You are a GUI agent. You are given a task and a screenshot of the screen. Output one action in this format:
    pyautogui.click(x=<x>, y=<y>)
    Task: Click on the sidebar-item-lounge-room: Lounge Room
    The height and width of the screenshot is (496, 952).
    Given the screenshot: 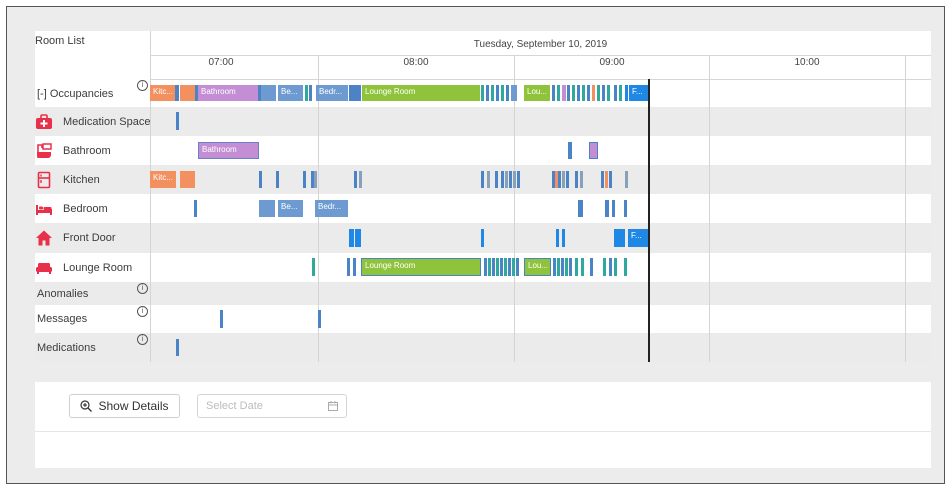 What is the action you would take?
    pyautogui.click(x=92, y=267)
    